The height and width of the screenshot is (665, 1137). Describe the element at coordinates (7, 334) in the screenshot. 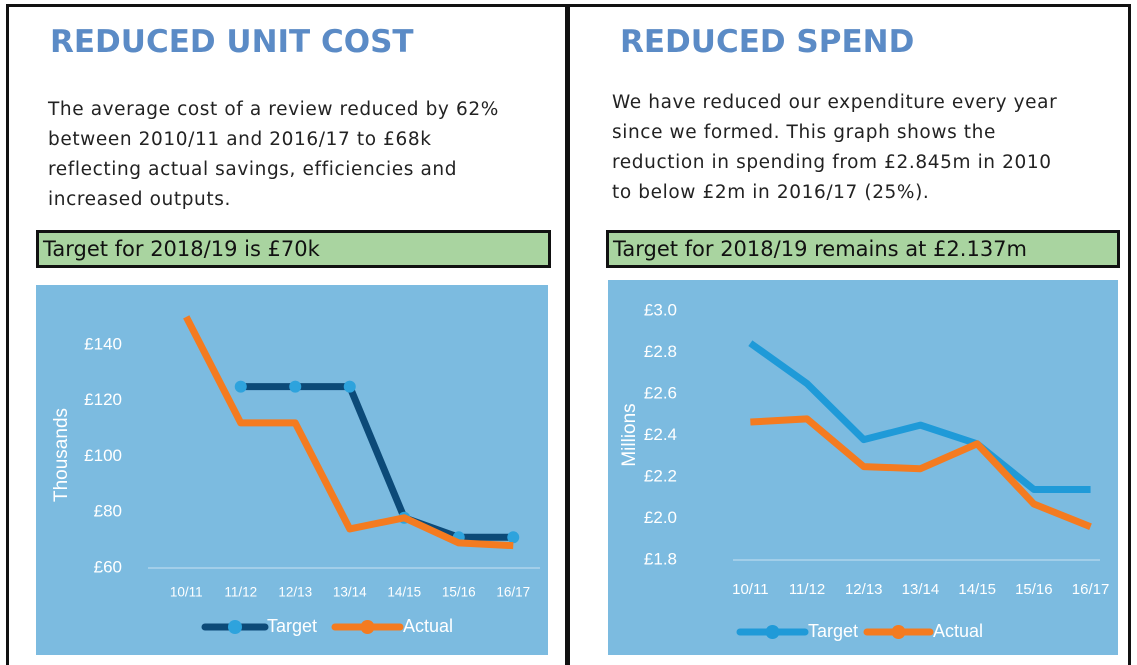

I see `frame-left` at that location.